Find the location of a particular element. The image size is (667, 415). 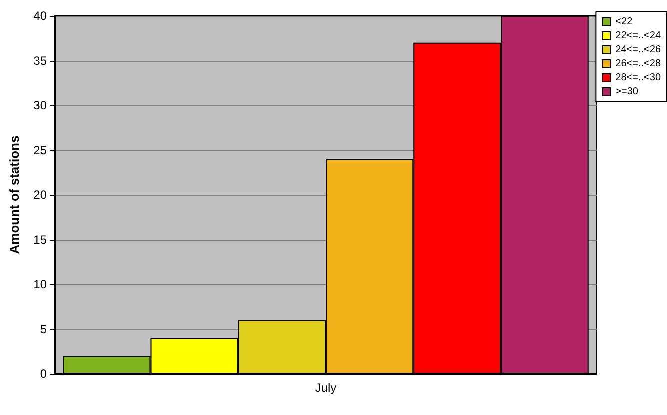

legend-label: <22 is located at coordinates (625, 22).